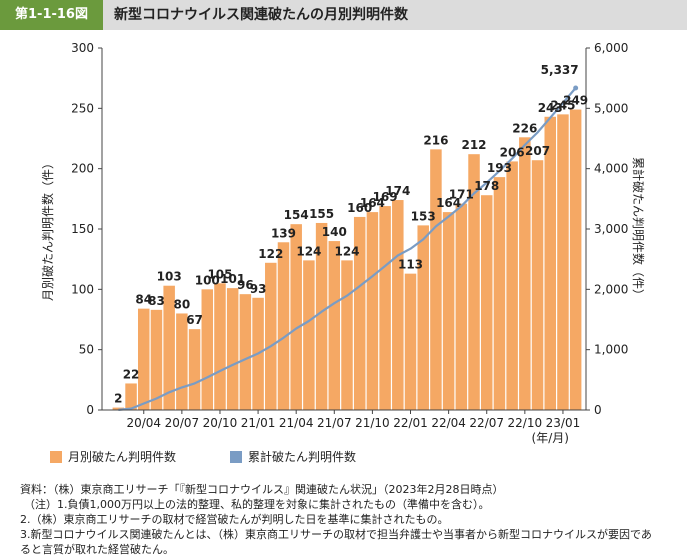  What do you see at coordinates (512, 285) in the screenshot?
I see `bar-22/09` at bounding box center [512, 285].